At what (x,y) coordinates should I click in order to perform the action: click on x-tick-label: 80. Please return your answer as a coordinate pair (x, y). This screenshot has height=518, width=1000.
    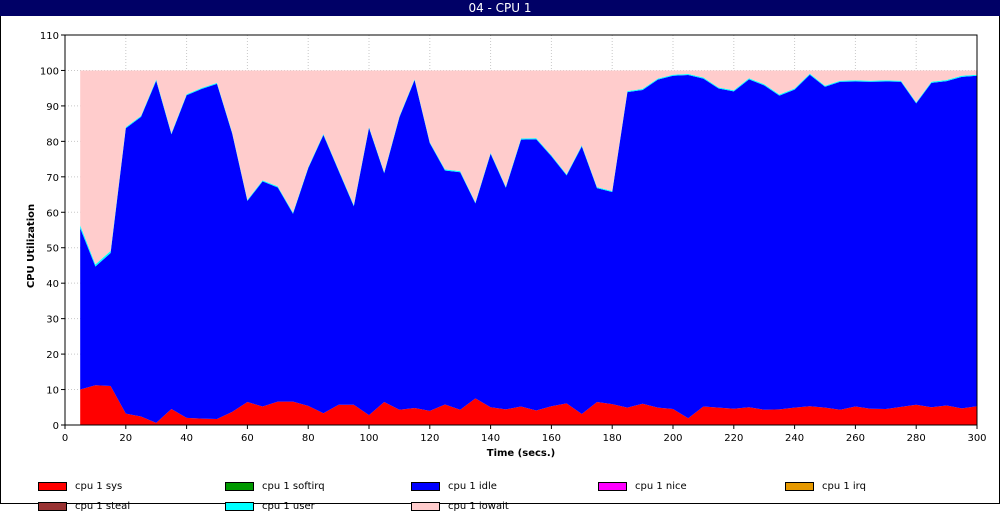
    Looking at the image, I should click on (308, 438).